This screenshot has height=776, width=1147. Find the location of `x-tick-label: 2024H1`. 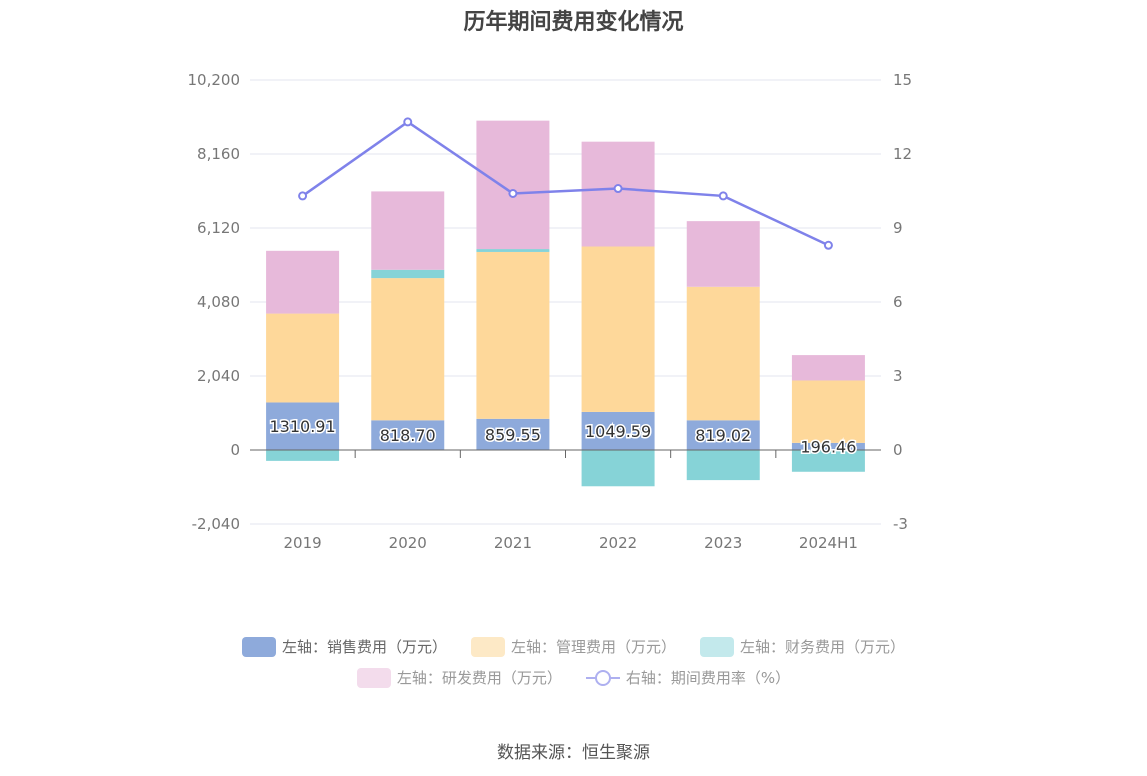

x-tick-label: 2024H1 is located at coordinates (828, 543).